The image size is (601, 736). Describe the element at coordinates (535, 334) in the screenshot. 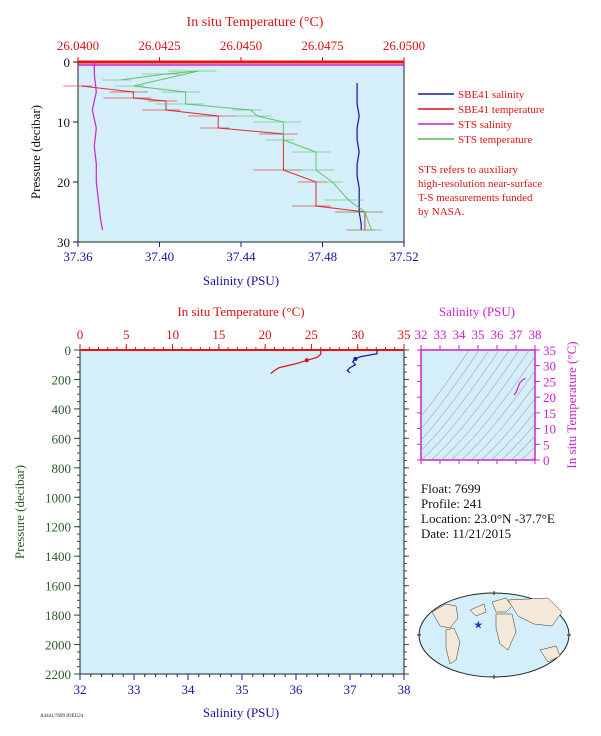

I see `ts-salinity-tick-label: 38` at that location.